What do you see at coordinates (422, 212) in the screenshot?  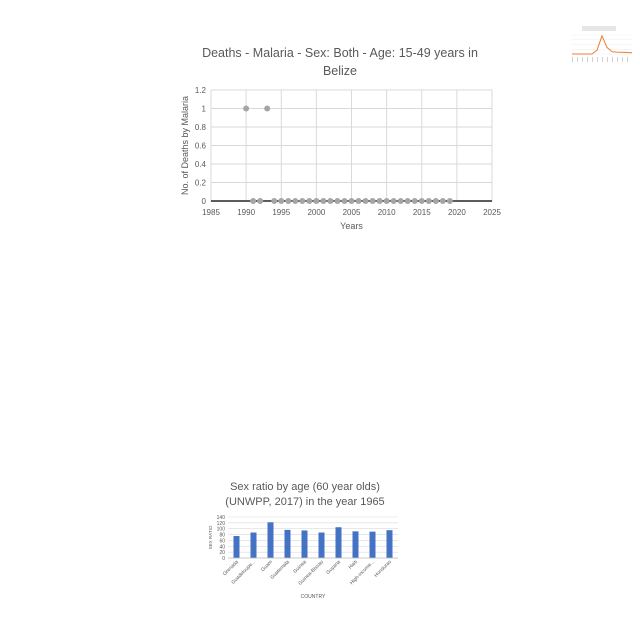 I see `x-tick-label: 2015` at bounding box center [422, 212].